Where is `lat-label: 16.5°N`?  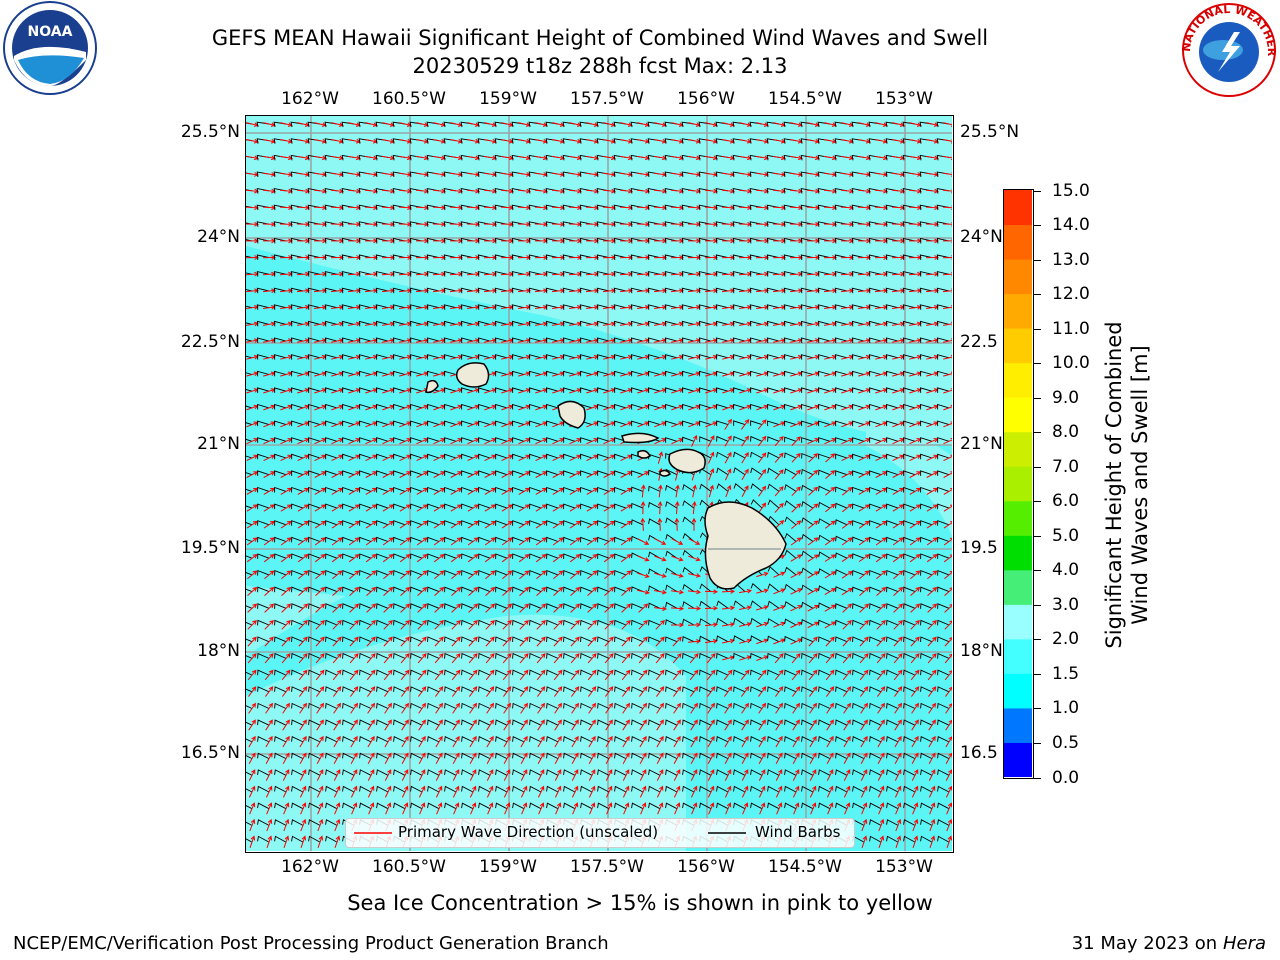 lat-label: 16.5°N is located at coordinates (210, 753).